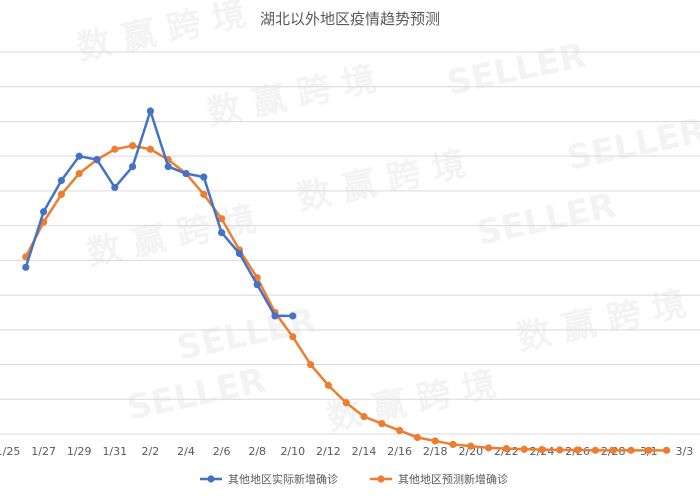 The width and height of the screenshot is (700, 500). I want to click on legend-item: 其他地区预测新增确诊, so click(439, 479).